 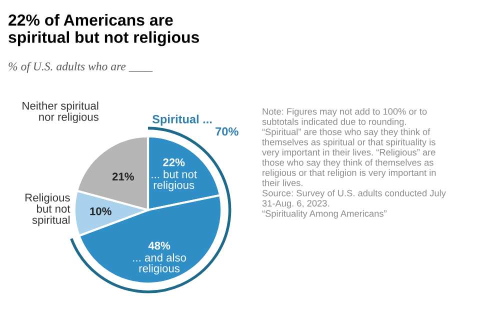 What do you see at coordinates (101, 211) in the screenshot?
I see `data-label: 10%` at bounding box center [101, 211].